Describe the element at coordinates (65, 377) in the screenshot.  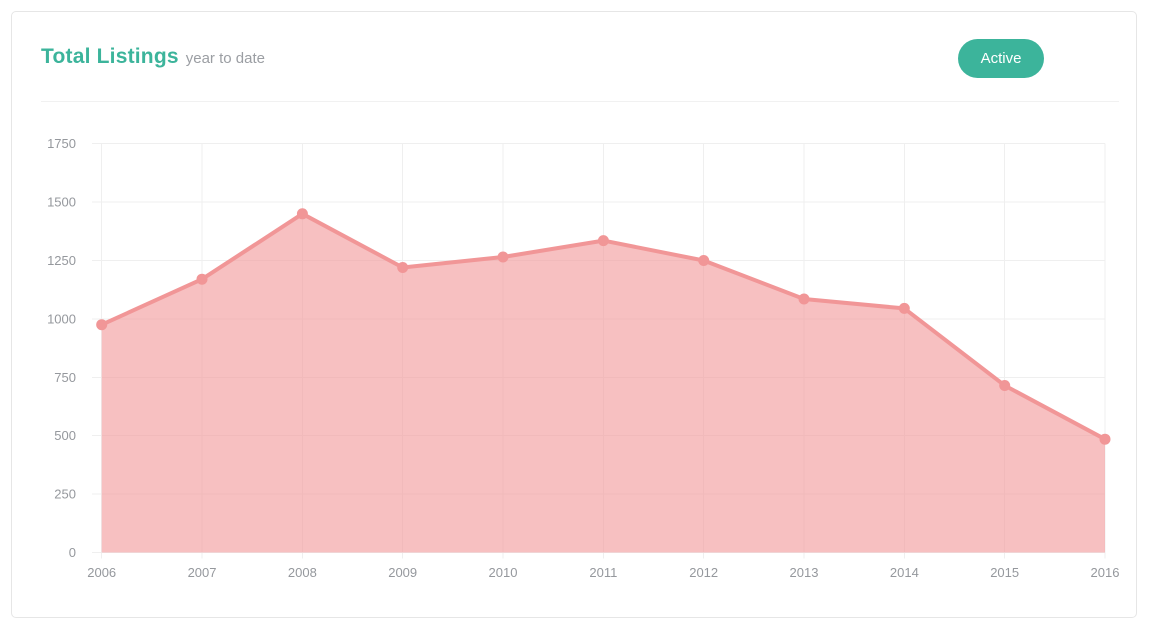
I see `y-axis-tick-label: 750` at that location.